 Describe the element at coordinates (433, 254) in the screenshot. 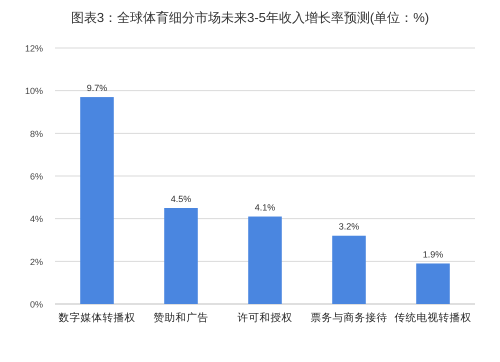

I see `data-label: 1.9%` at that location.